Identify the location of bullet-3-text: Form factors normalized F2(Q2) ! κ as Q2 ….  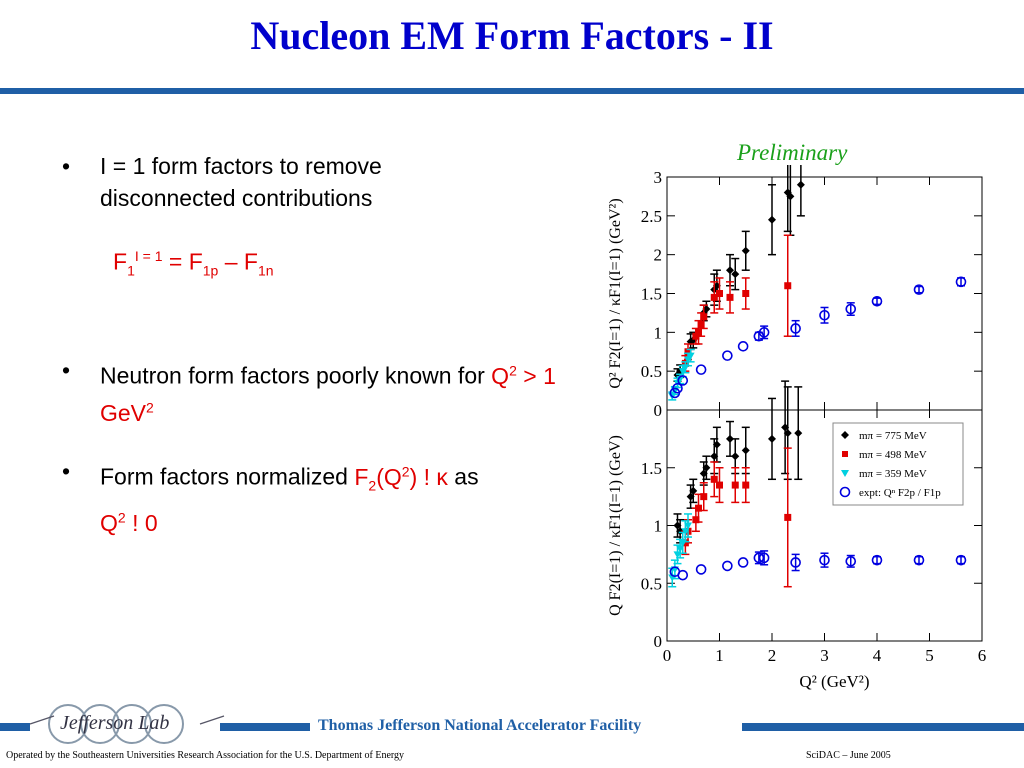
(289, 499).